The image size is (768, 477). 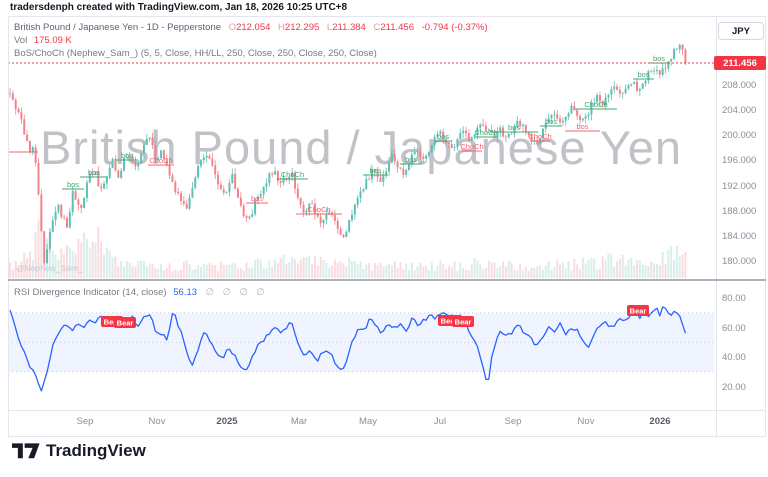 I want to click on author-watermark: @Nephew_Sam_, so click(x=49, y=268).